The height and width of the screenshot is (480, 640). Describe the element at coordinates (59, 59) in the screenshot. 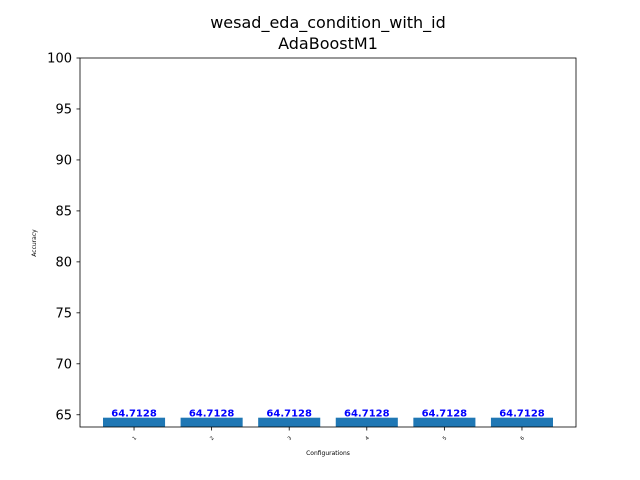

I see `y-tick-label: 100` at that location.